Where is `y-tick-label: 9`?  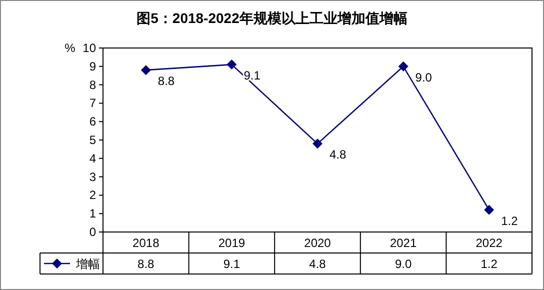 y-tick-label: 9 is located at coordinates (92, 66).